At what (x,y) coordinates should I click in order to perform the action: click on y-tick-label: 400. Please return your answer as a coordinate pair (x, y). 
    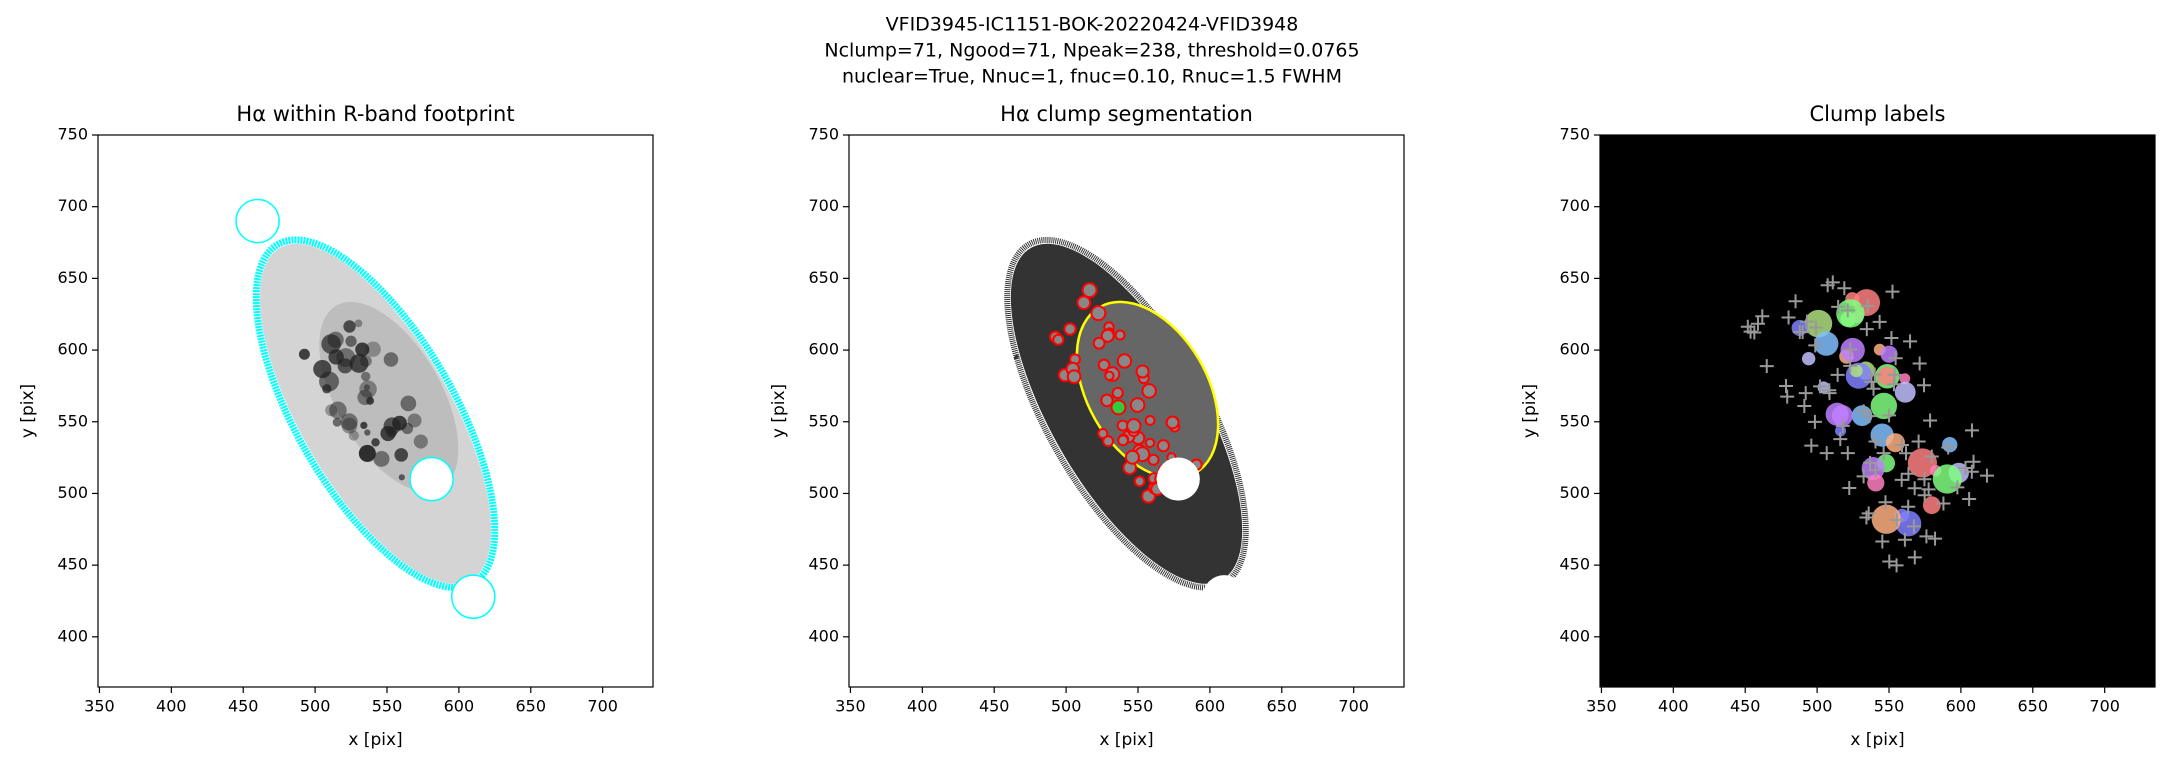
    Looking at the image, I should click on (1574, 635).